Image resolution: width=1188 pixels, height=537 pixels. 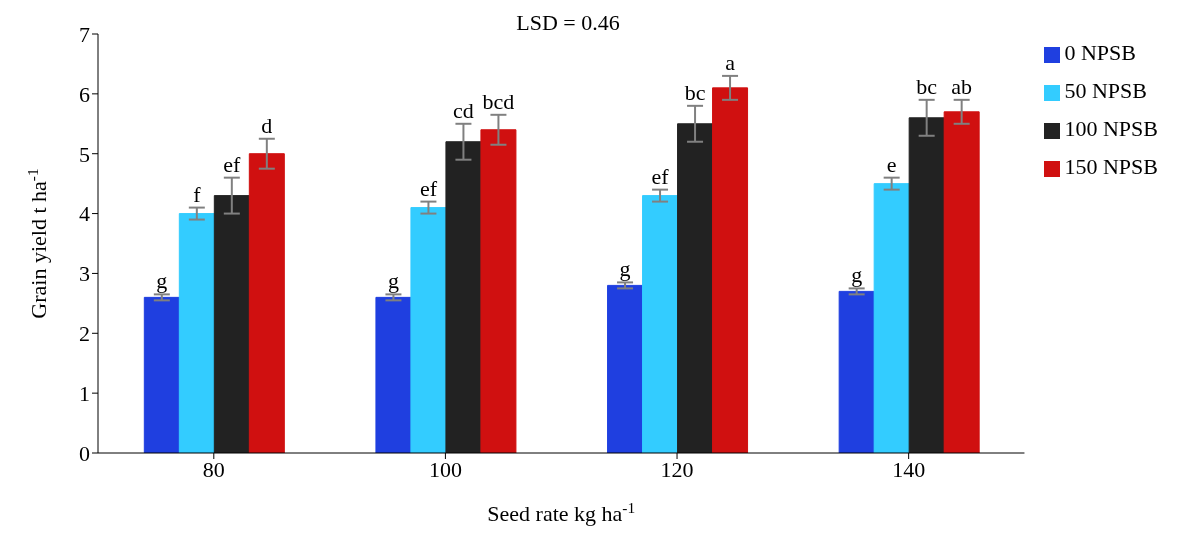 I want to click on y-tick-label: 2, so click(x=84, y=334).